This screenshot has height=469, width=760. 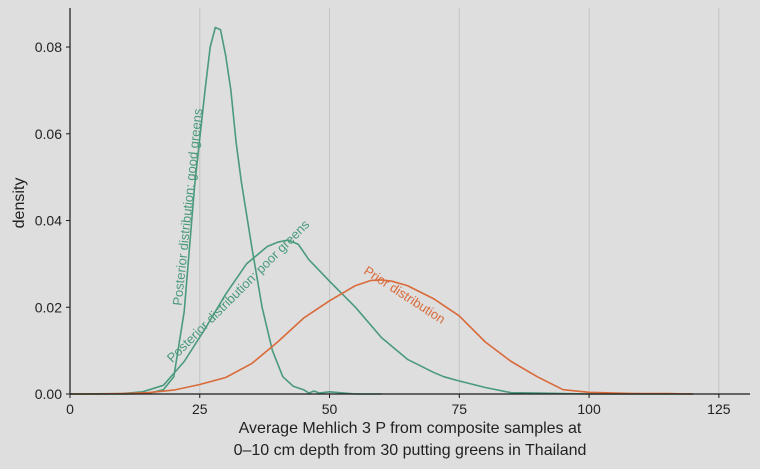 I want to click on y-tick-label-1: 0.02, so click(x=48, y=307).